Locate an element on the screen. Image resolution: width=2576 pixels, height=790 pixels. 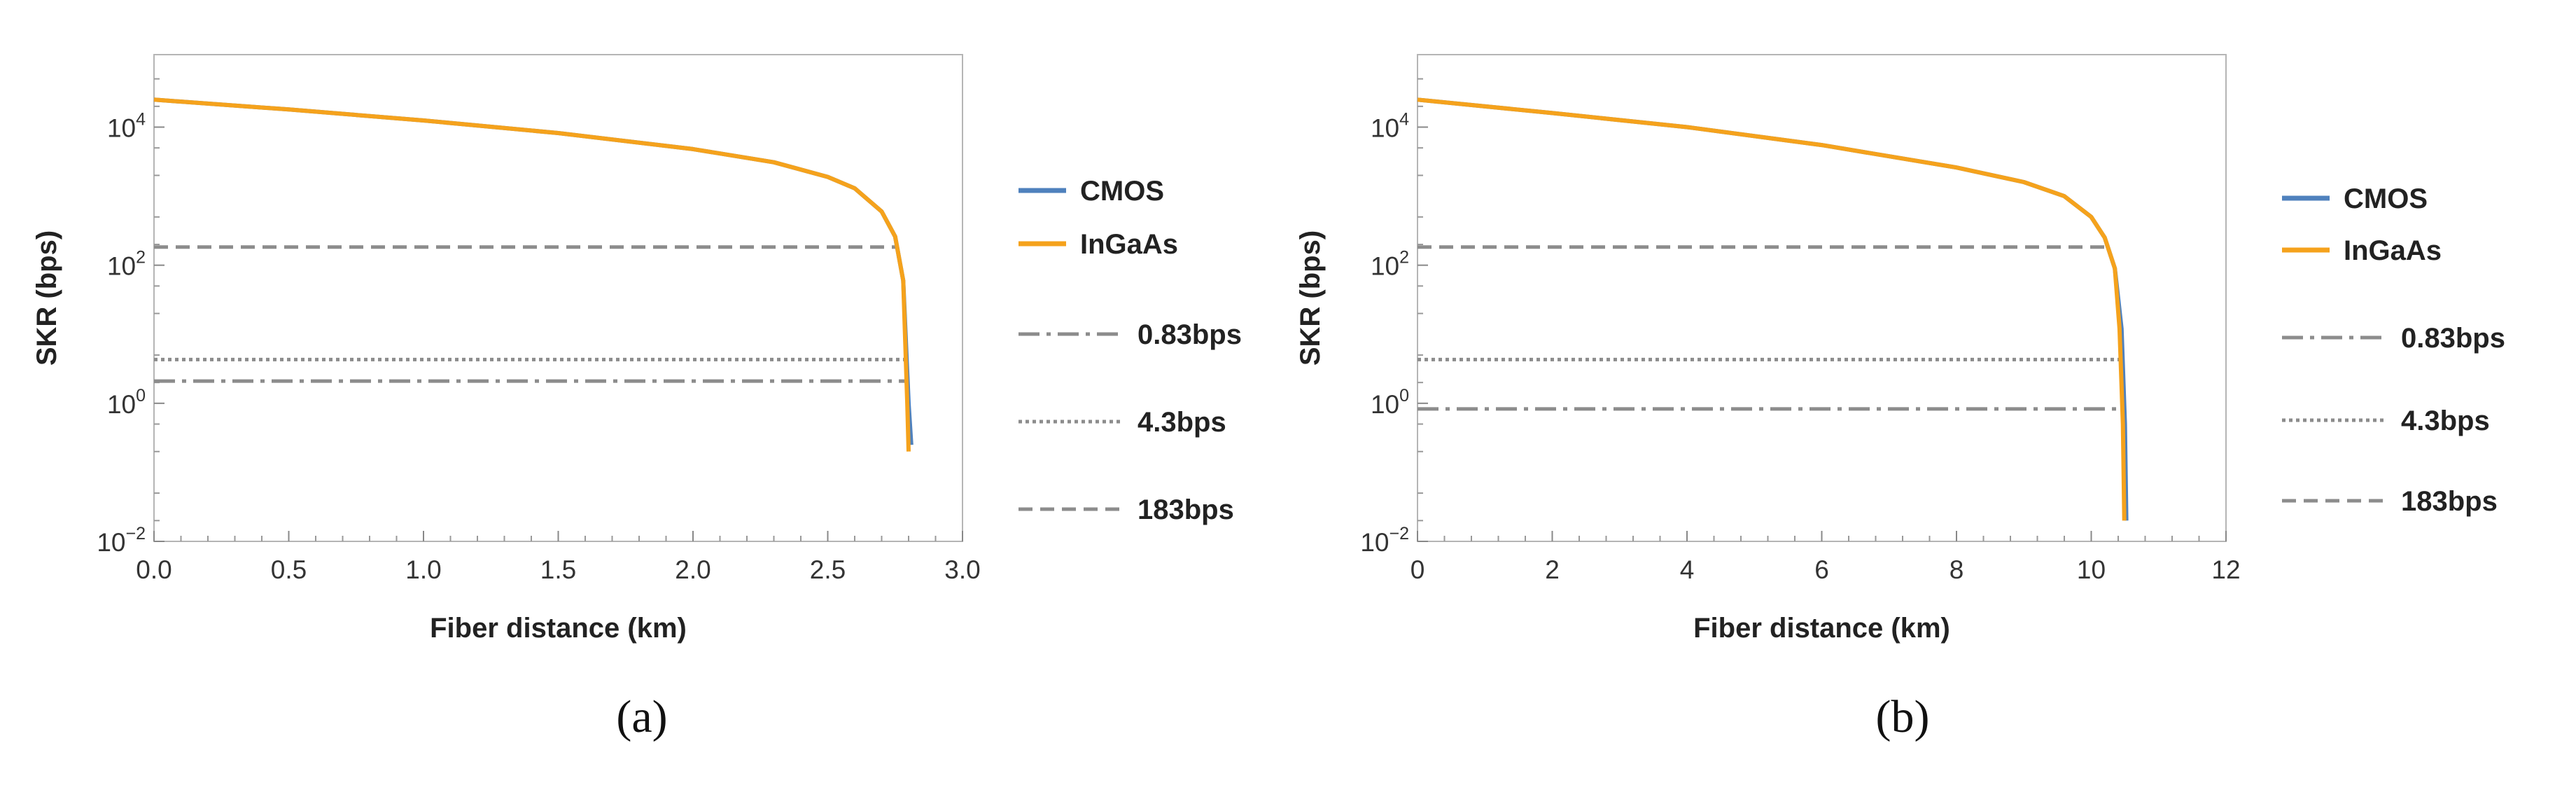
x-tick-label: 1.5 is located at coordinates (558, 570).